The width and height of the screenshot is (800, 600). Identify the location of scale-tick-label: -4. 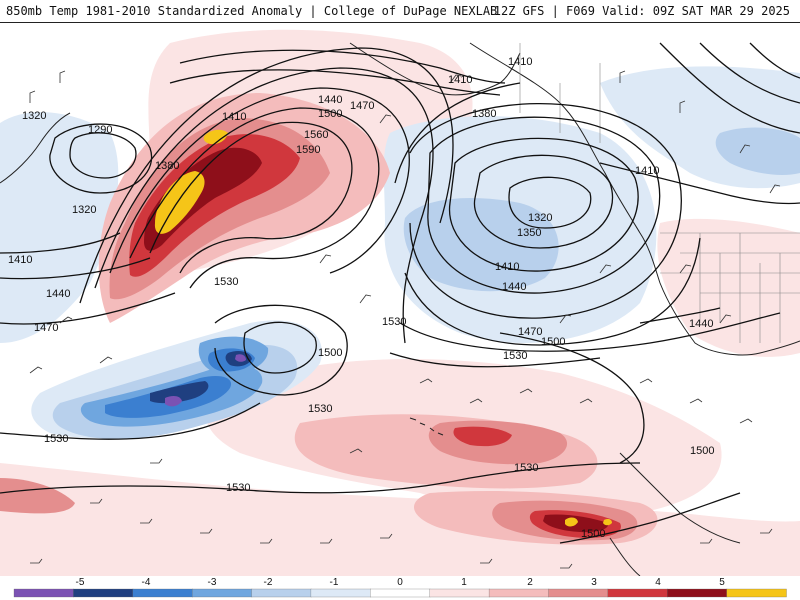
(146, 582).